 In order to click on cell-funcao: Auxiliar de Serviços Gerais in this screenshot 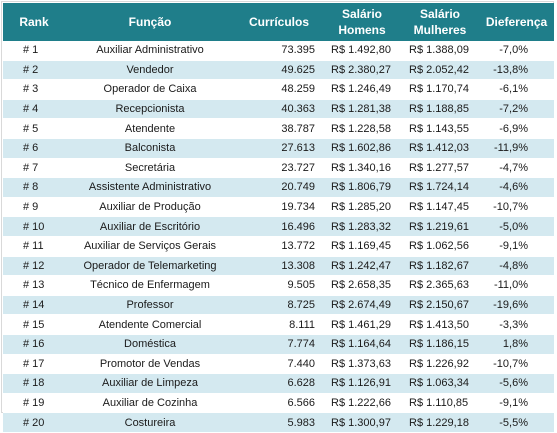, I will do `click(150, 246)`.